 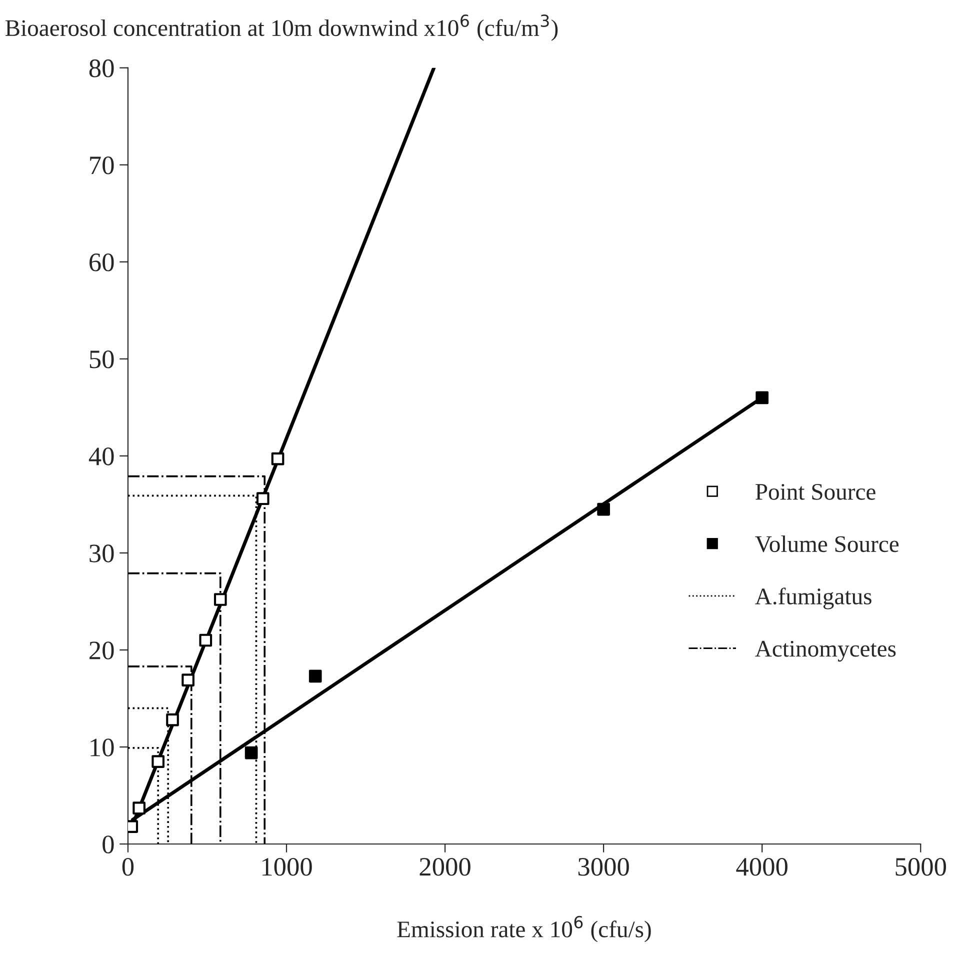 I want to click on x-tick-label: 1000, so click(x=287, y=867).